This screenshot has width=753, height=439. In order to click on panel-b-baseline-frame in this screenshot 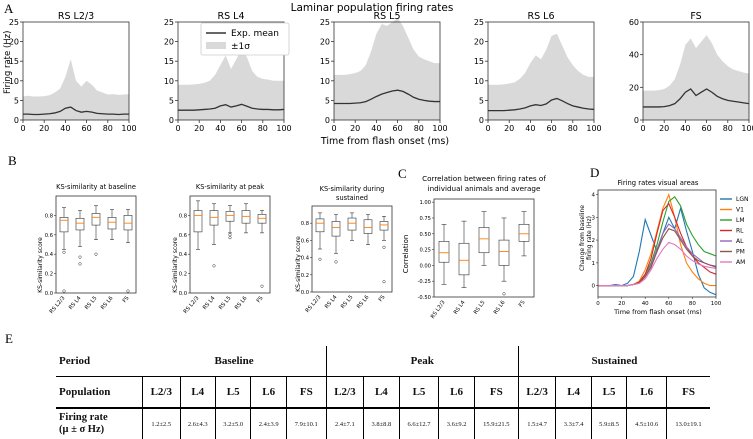, I will do `click(96, 244)`.